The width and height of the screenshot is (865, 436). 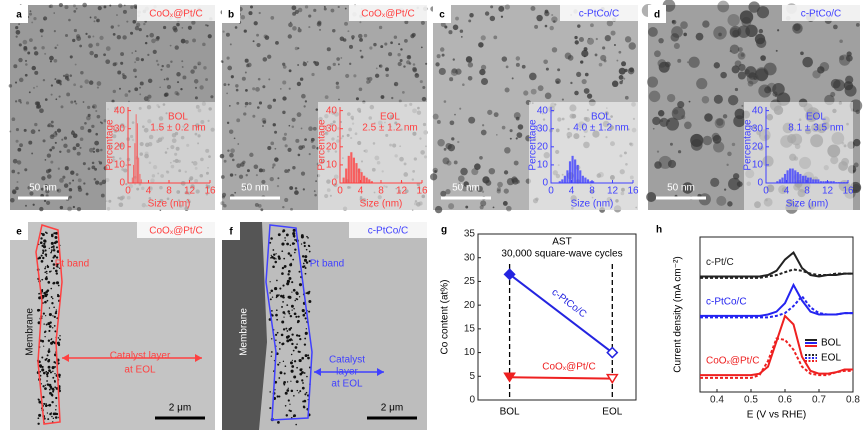 I want to click on panel-label: d, so click(x=657, y=15).